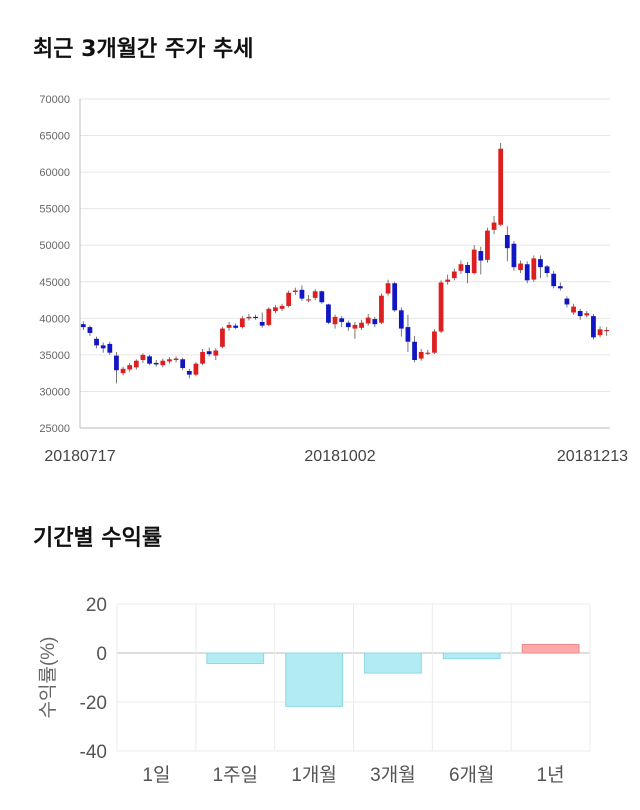 The image size is (640, 810). What do you see at coordinates (54, 392) in the screenshot?
I see `y-tick-label: 30000` at bounding box center [54, 392].